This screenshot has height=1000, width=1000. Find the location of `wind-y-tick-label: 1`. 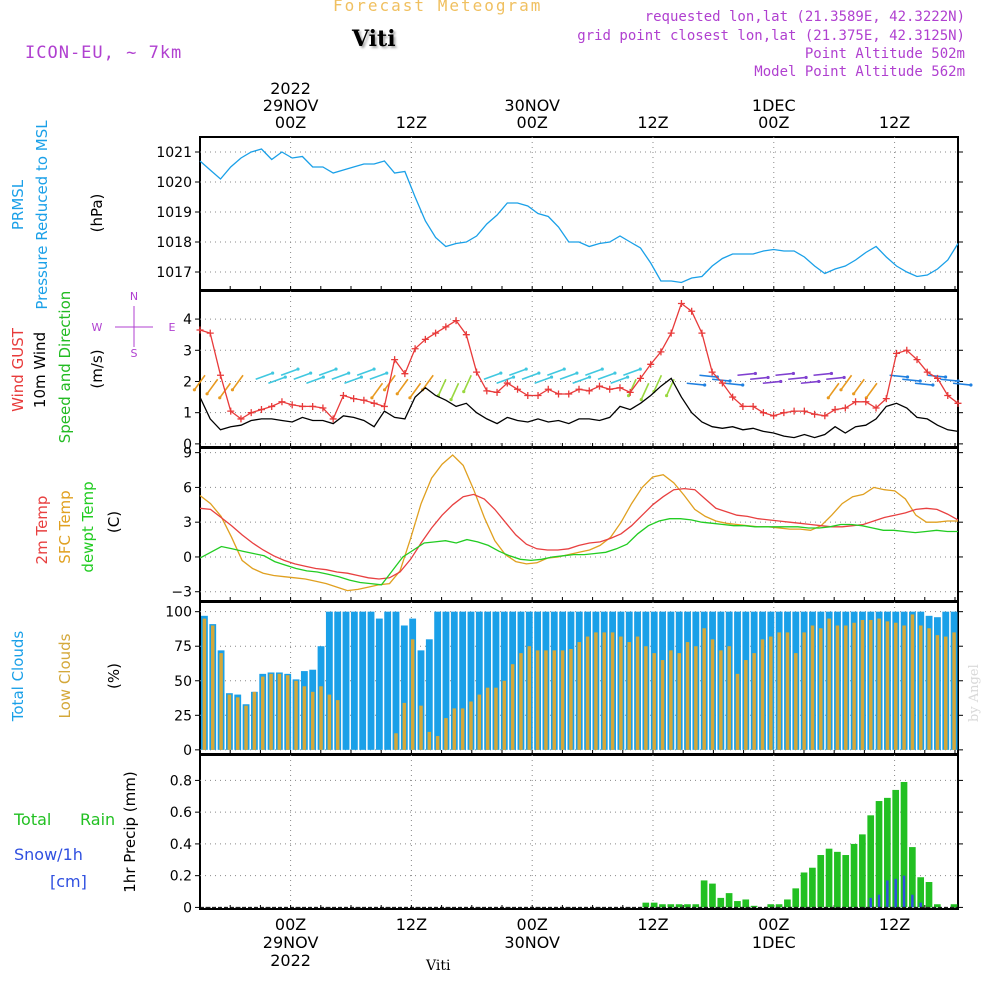

wind-y-tick-label: 1 is located at coordinates (187, 414).